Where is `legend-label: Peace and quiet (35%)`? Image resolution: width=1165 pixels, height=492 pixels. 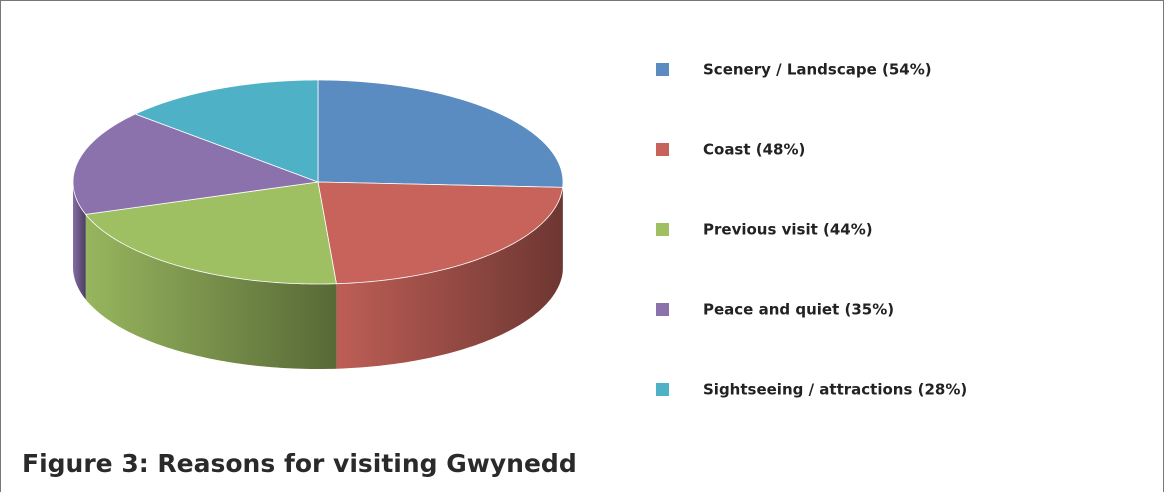 legend-label: Peace and quiet (35%) is located at coordinates (798, 310).